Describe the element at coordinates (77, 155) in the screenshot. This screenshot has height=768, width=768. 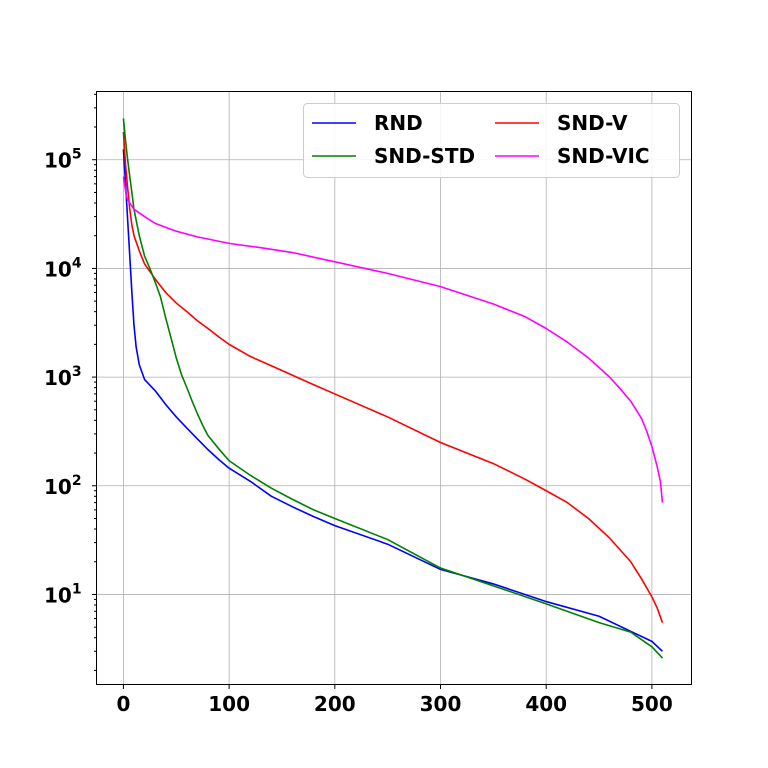
I see `y-tick-exponent: 5` at that location.